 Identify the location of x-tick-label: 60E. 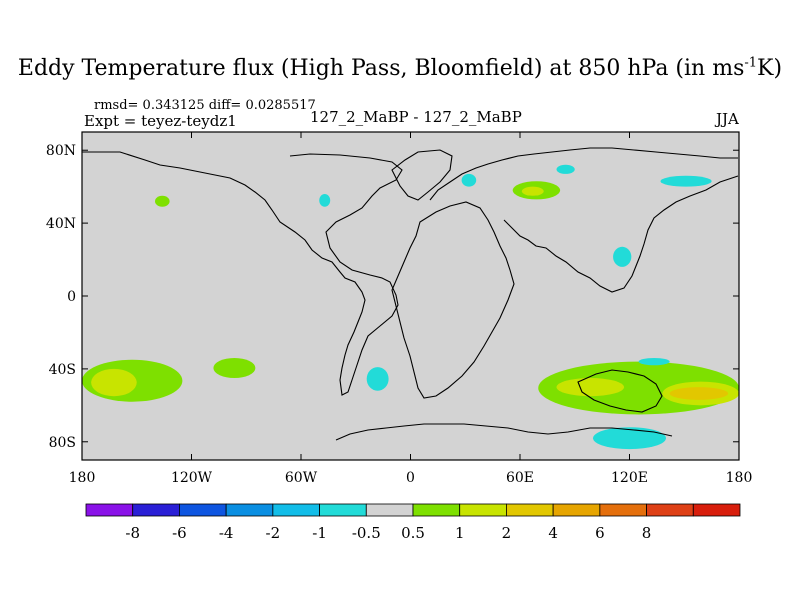
(520, 478).